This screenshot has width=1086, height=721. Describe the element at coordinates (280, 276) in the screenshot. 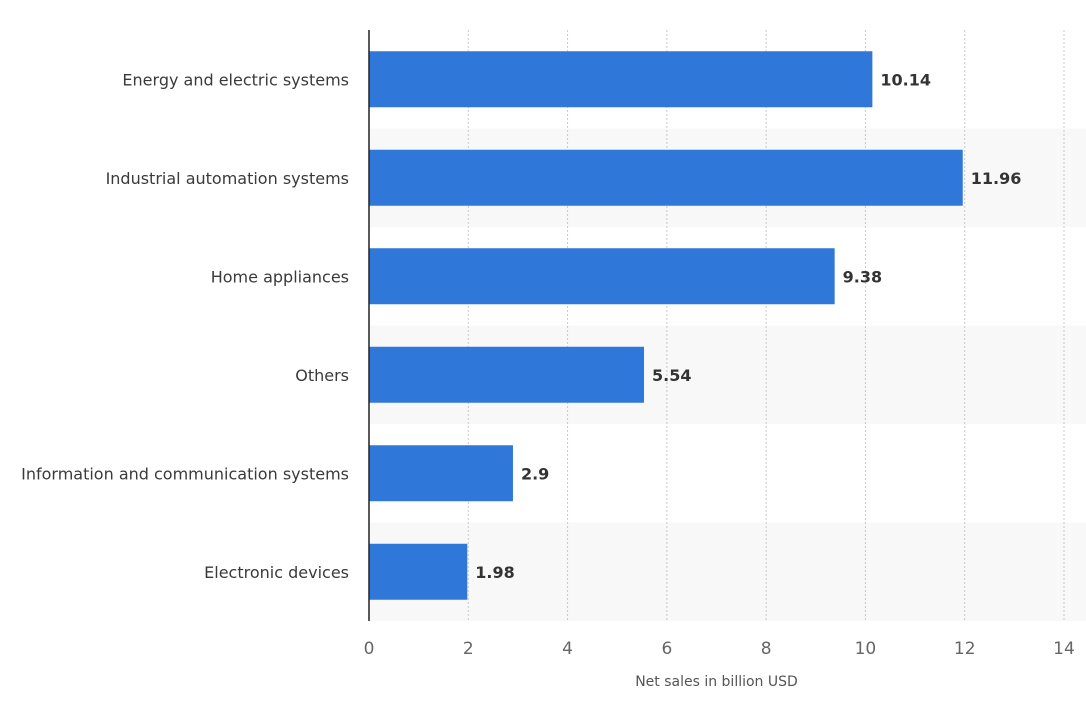

I see `category-label: Home appliances` at that location.